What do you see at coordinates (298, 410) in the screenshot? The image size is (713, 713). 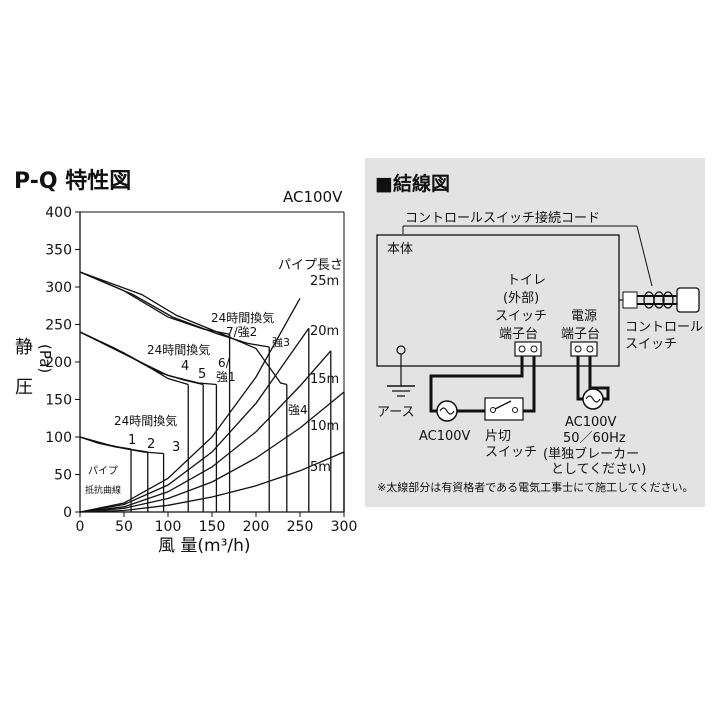 I see `strong-4-label: 強4` at bounding box center [298, 410].